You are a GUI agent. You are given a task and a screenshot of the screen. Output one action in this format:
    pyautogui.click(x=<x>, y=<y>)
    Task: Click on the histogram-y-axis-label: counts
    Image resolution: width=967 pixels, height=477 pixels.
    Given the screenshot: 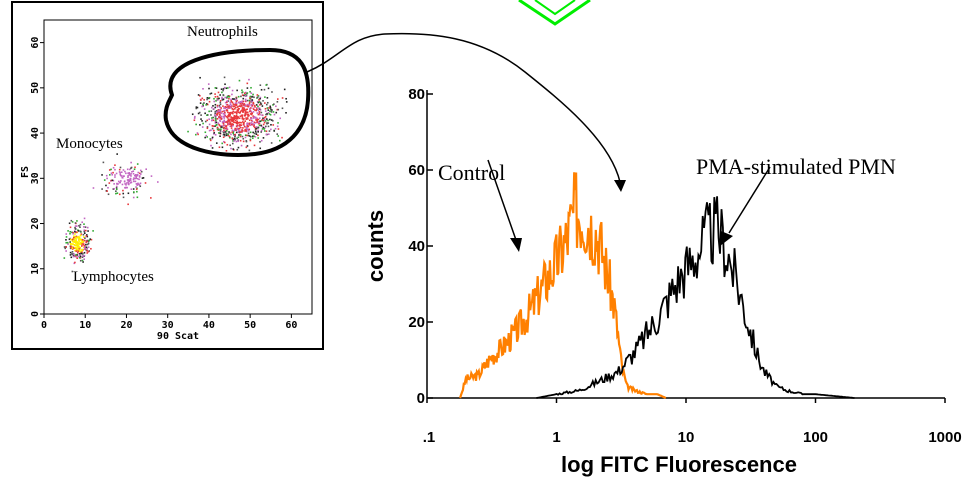 What is the action you would take?
    pyautogui.click(x=375, y=246)
    